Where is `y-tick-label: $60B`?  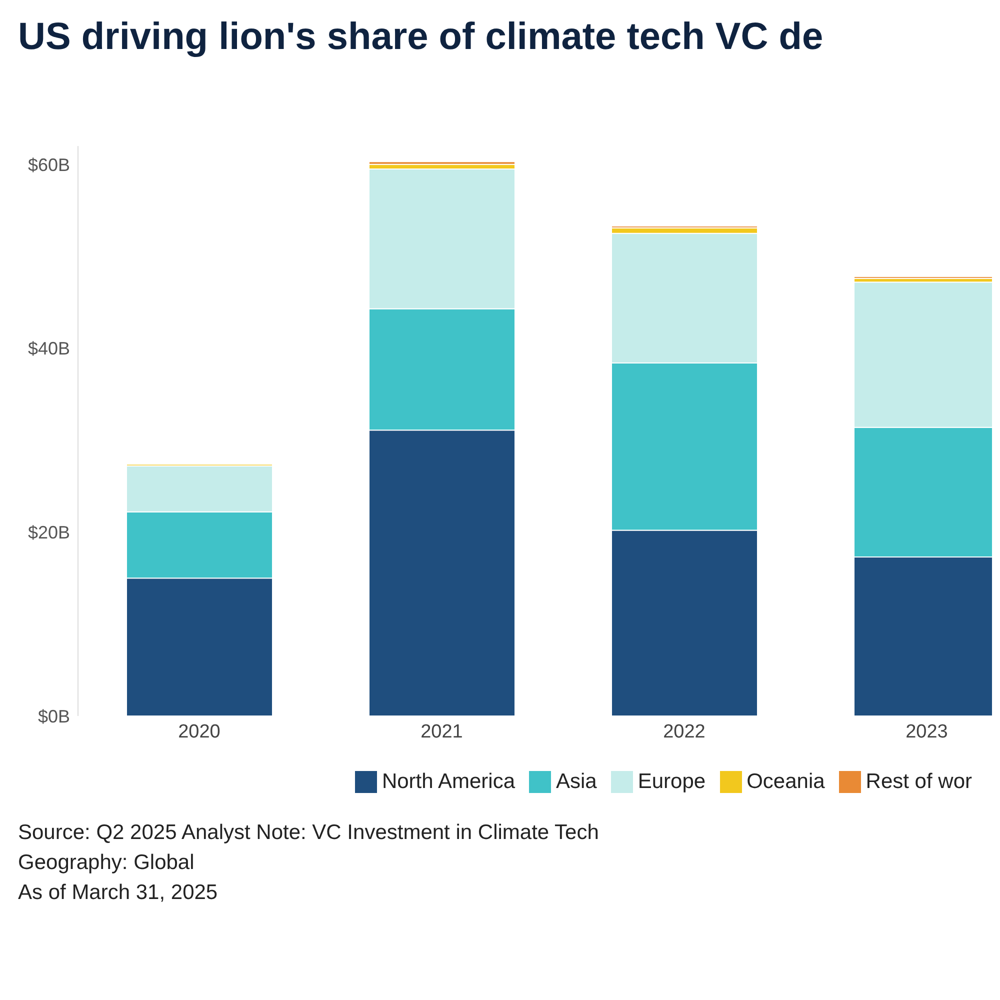 y-tick-label: $60B is located at coordinates (49, 164).